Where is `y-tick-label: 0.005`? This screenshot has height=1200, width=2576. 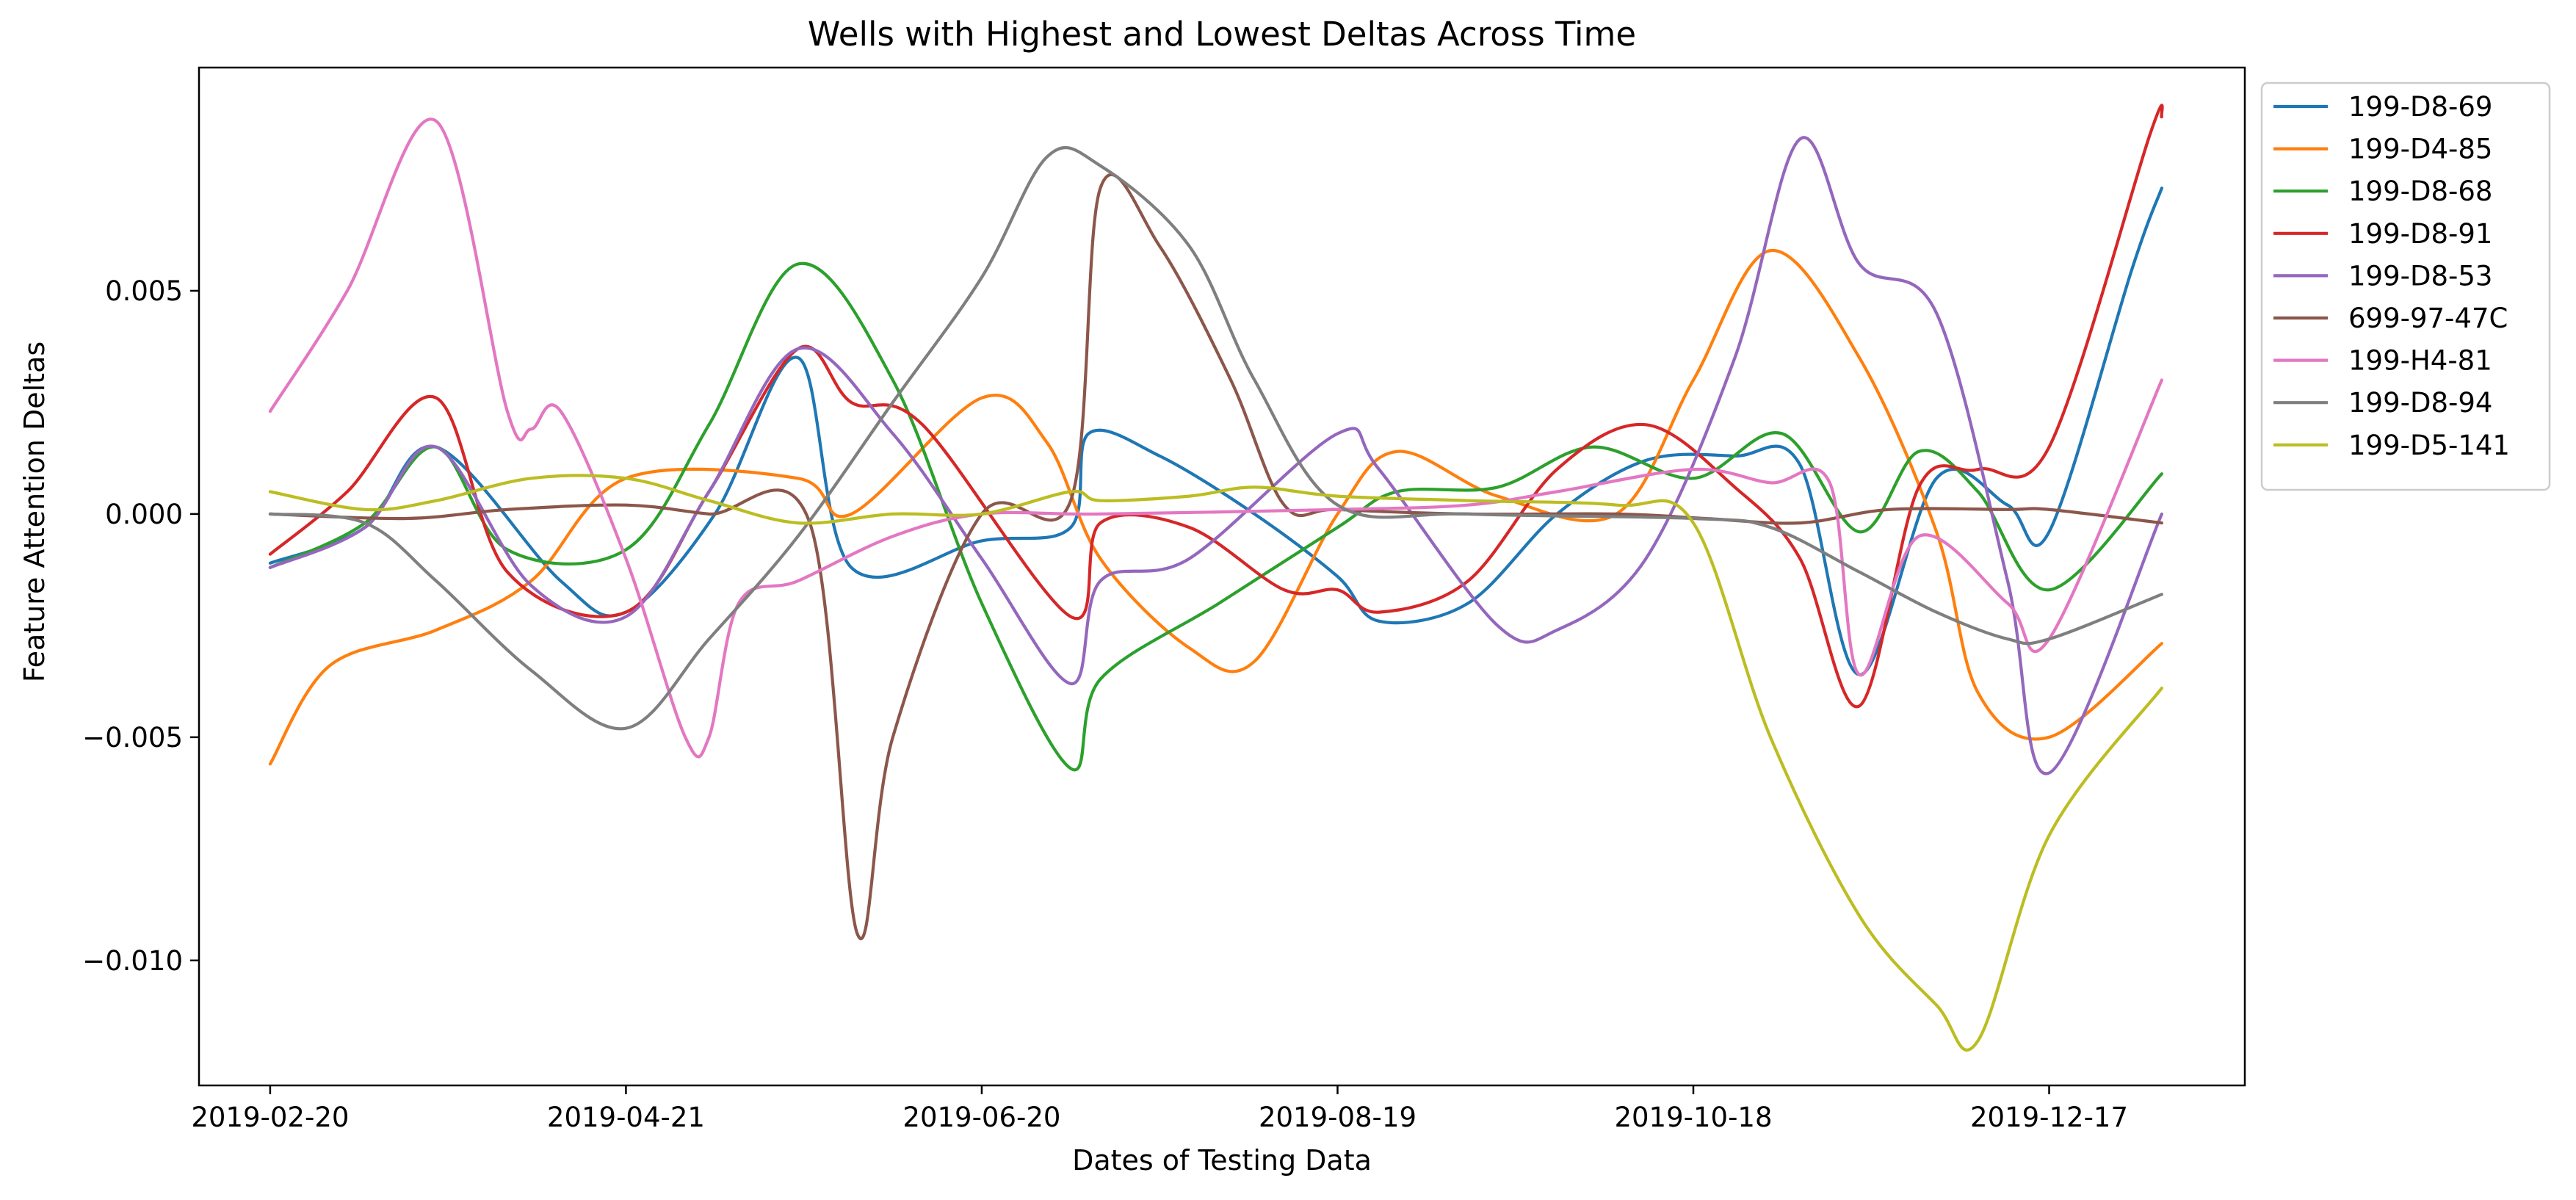 y-tick-label: 0.005 is located at coordinates (144, 291).